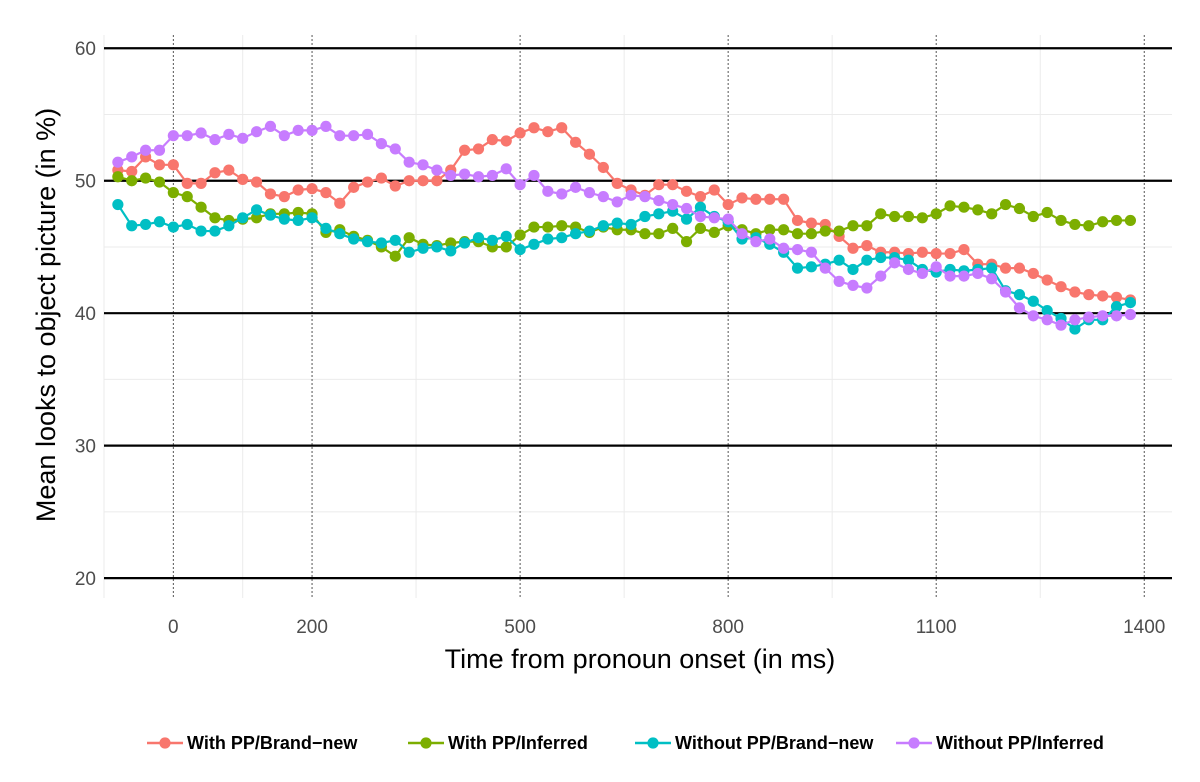 This screenshot has height=782, width=1200. I want to click on y-tick-labels: 20 30 40 50 60, so click(85, 314).